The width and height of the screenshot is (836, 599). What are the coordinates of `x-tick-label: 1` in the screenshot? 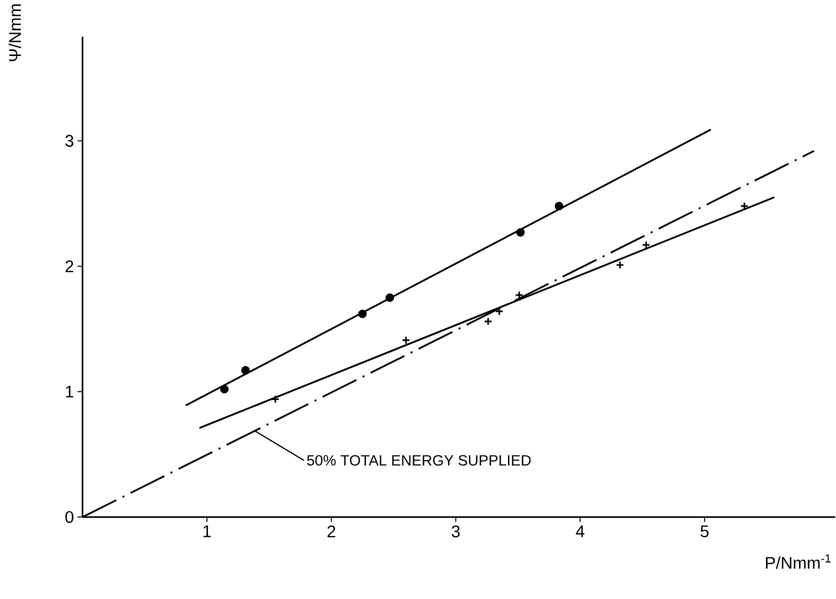 It's located at (207, 532).